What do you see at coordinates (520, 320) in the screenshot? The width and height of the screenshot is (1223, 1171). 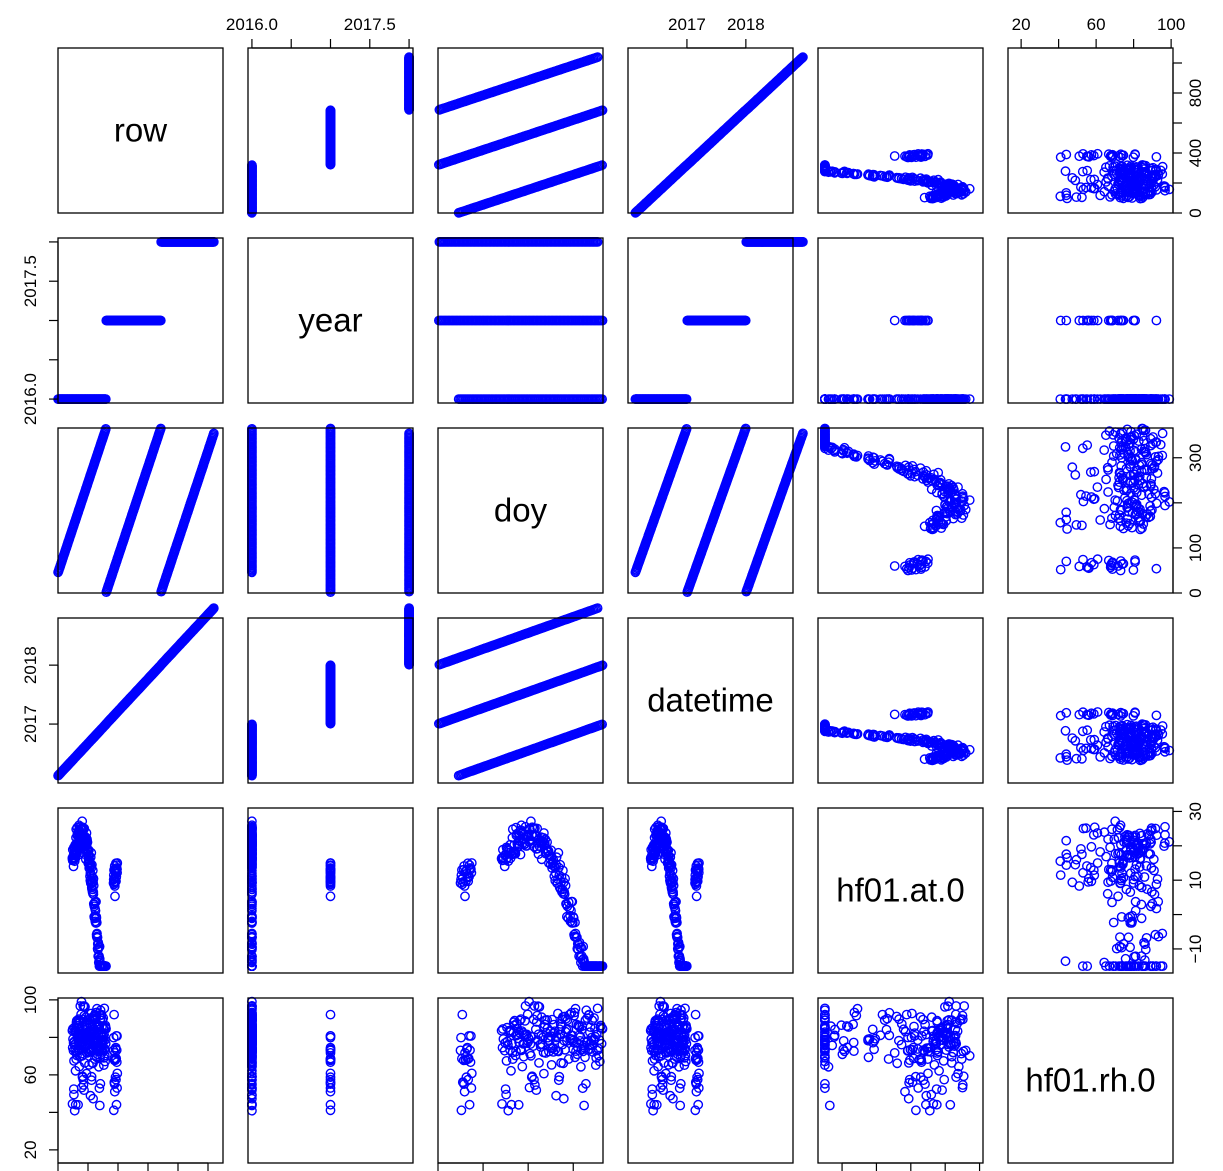 I see `panel-points-year-vs-doy` at bounding box center [520, 320].